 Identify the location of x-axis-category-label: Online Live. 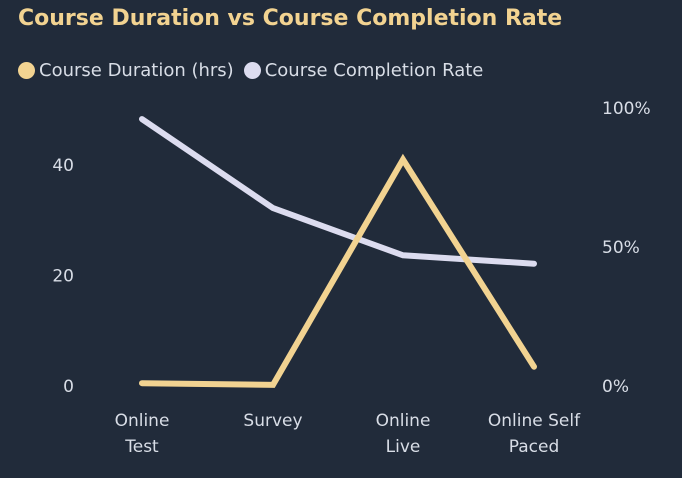
(403, 434).